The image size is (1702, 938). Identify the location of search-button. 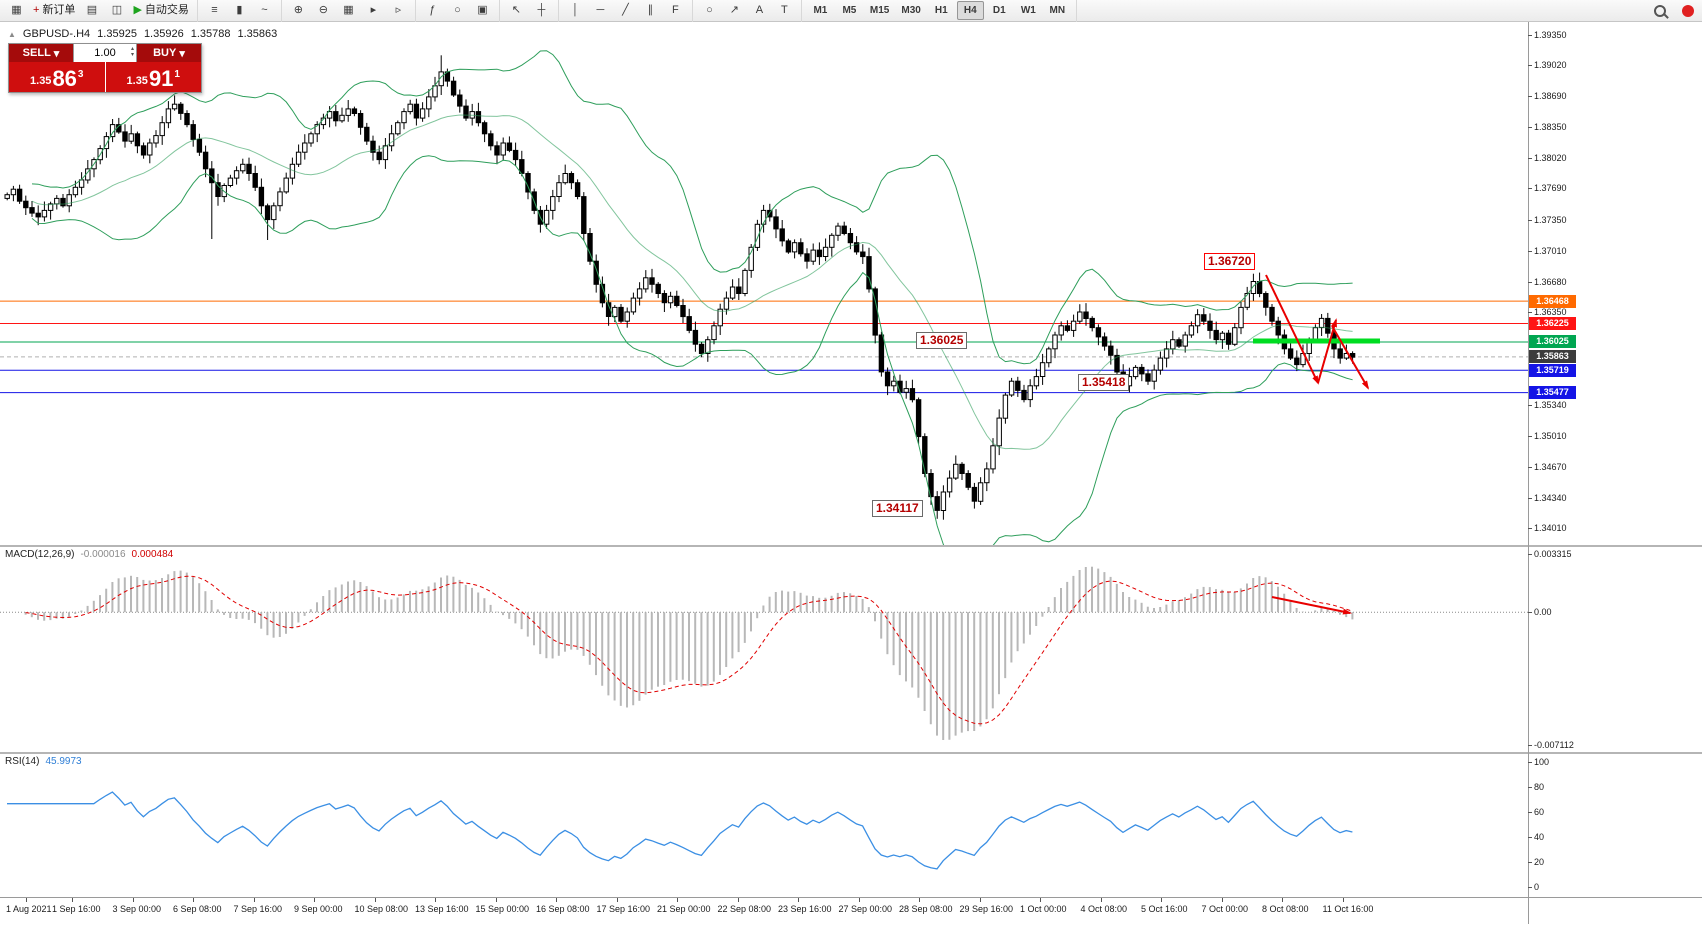
(1659, 10).